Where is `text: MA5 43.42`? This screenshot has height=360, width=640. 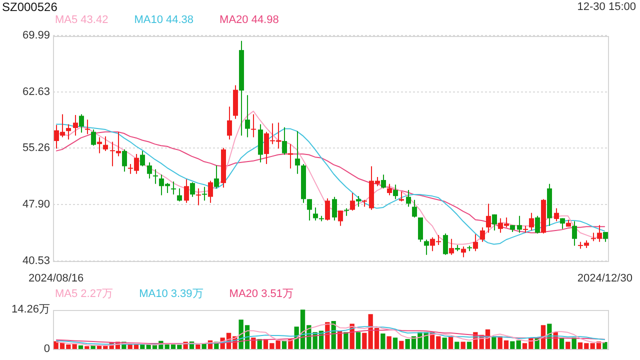
text: MA5 43.42 is located at coordinates (81, 20).